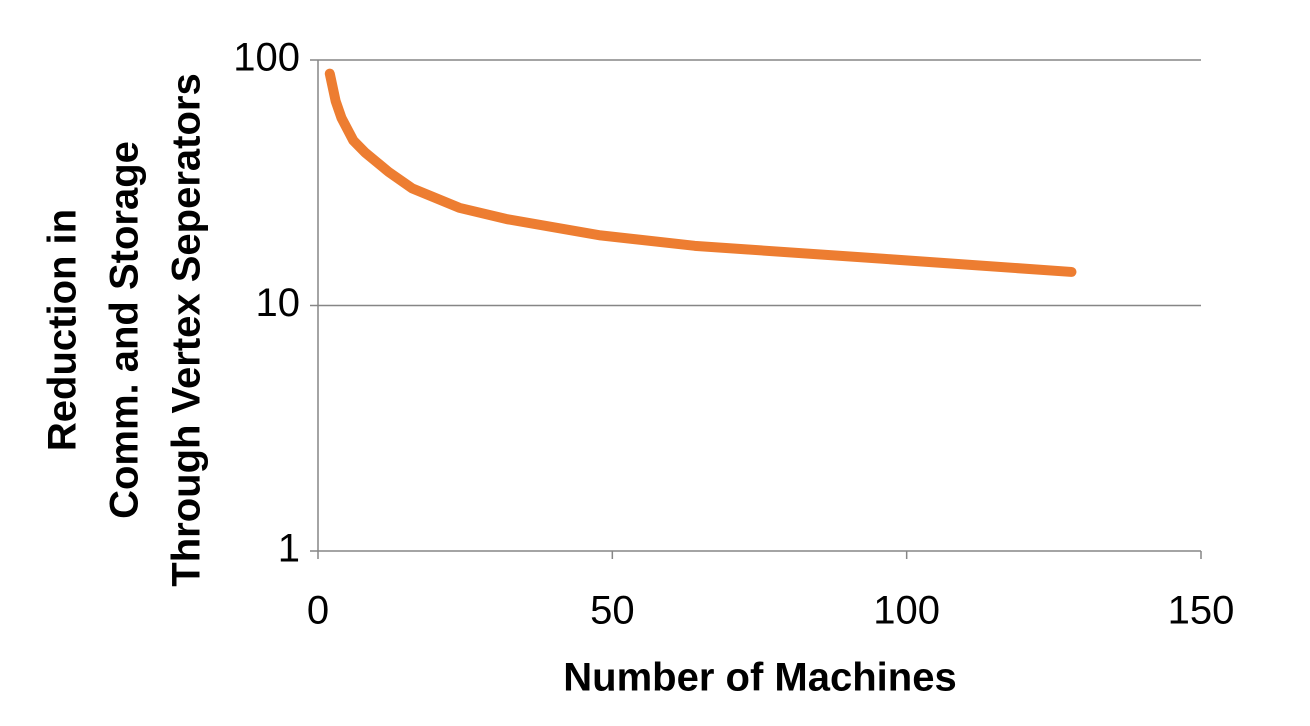  Describe the element at coordinates (906, 611) in the screenshot. I see `x-tick-label: 100` at that location.